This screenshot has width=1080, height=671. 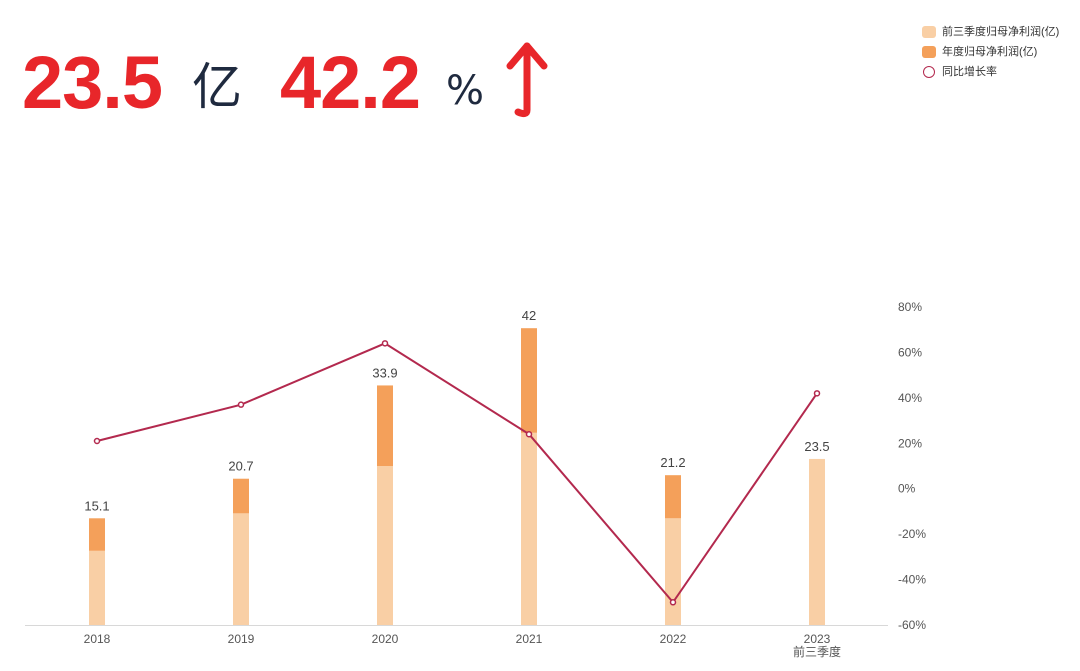 I want to click on legend-label-annual: 年度归母净利润(亿), so click(x=990, y=52).